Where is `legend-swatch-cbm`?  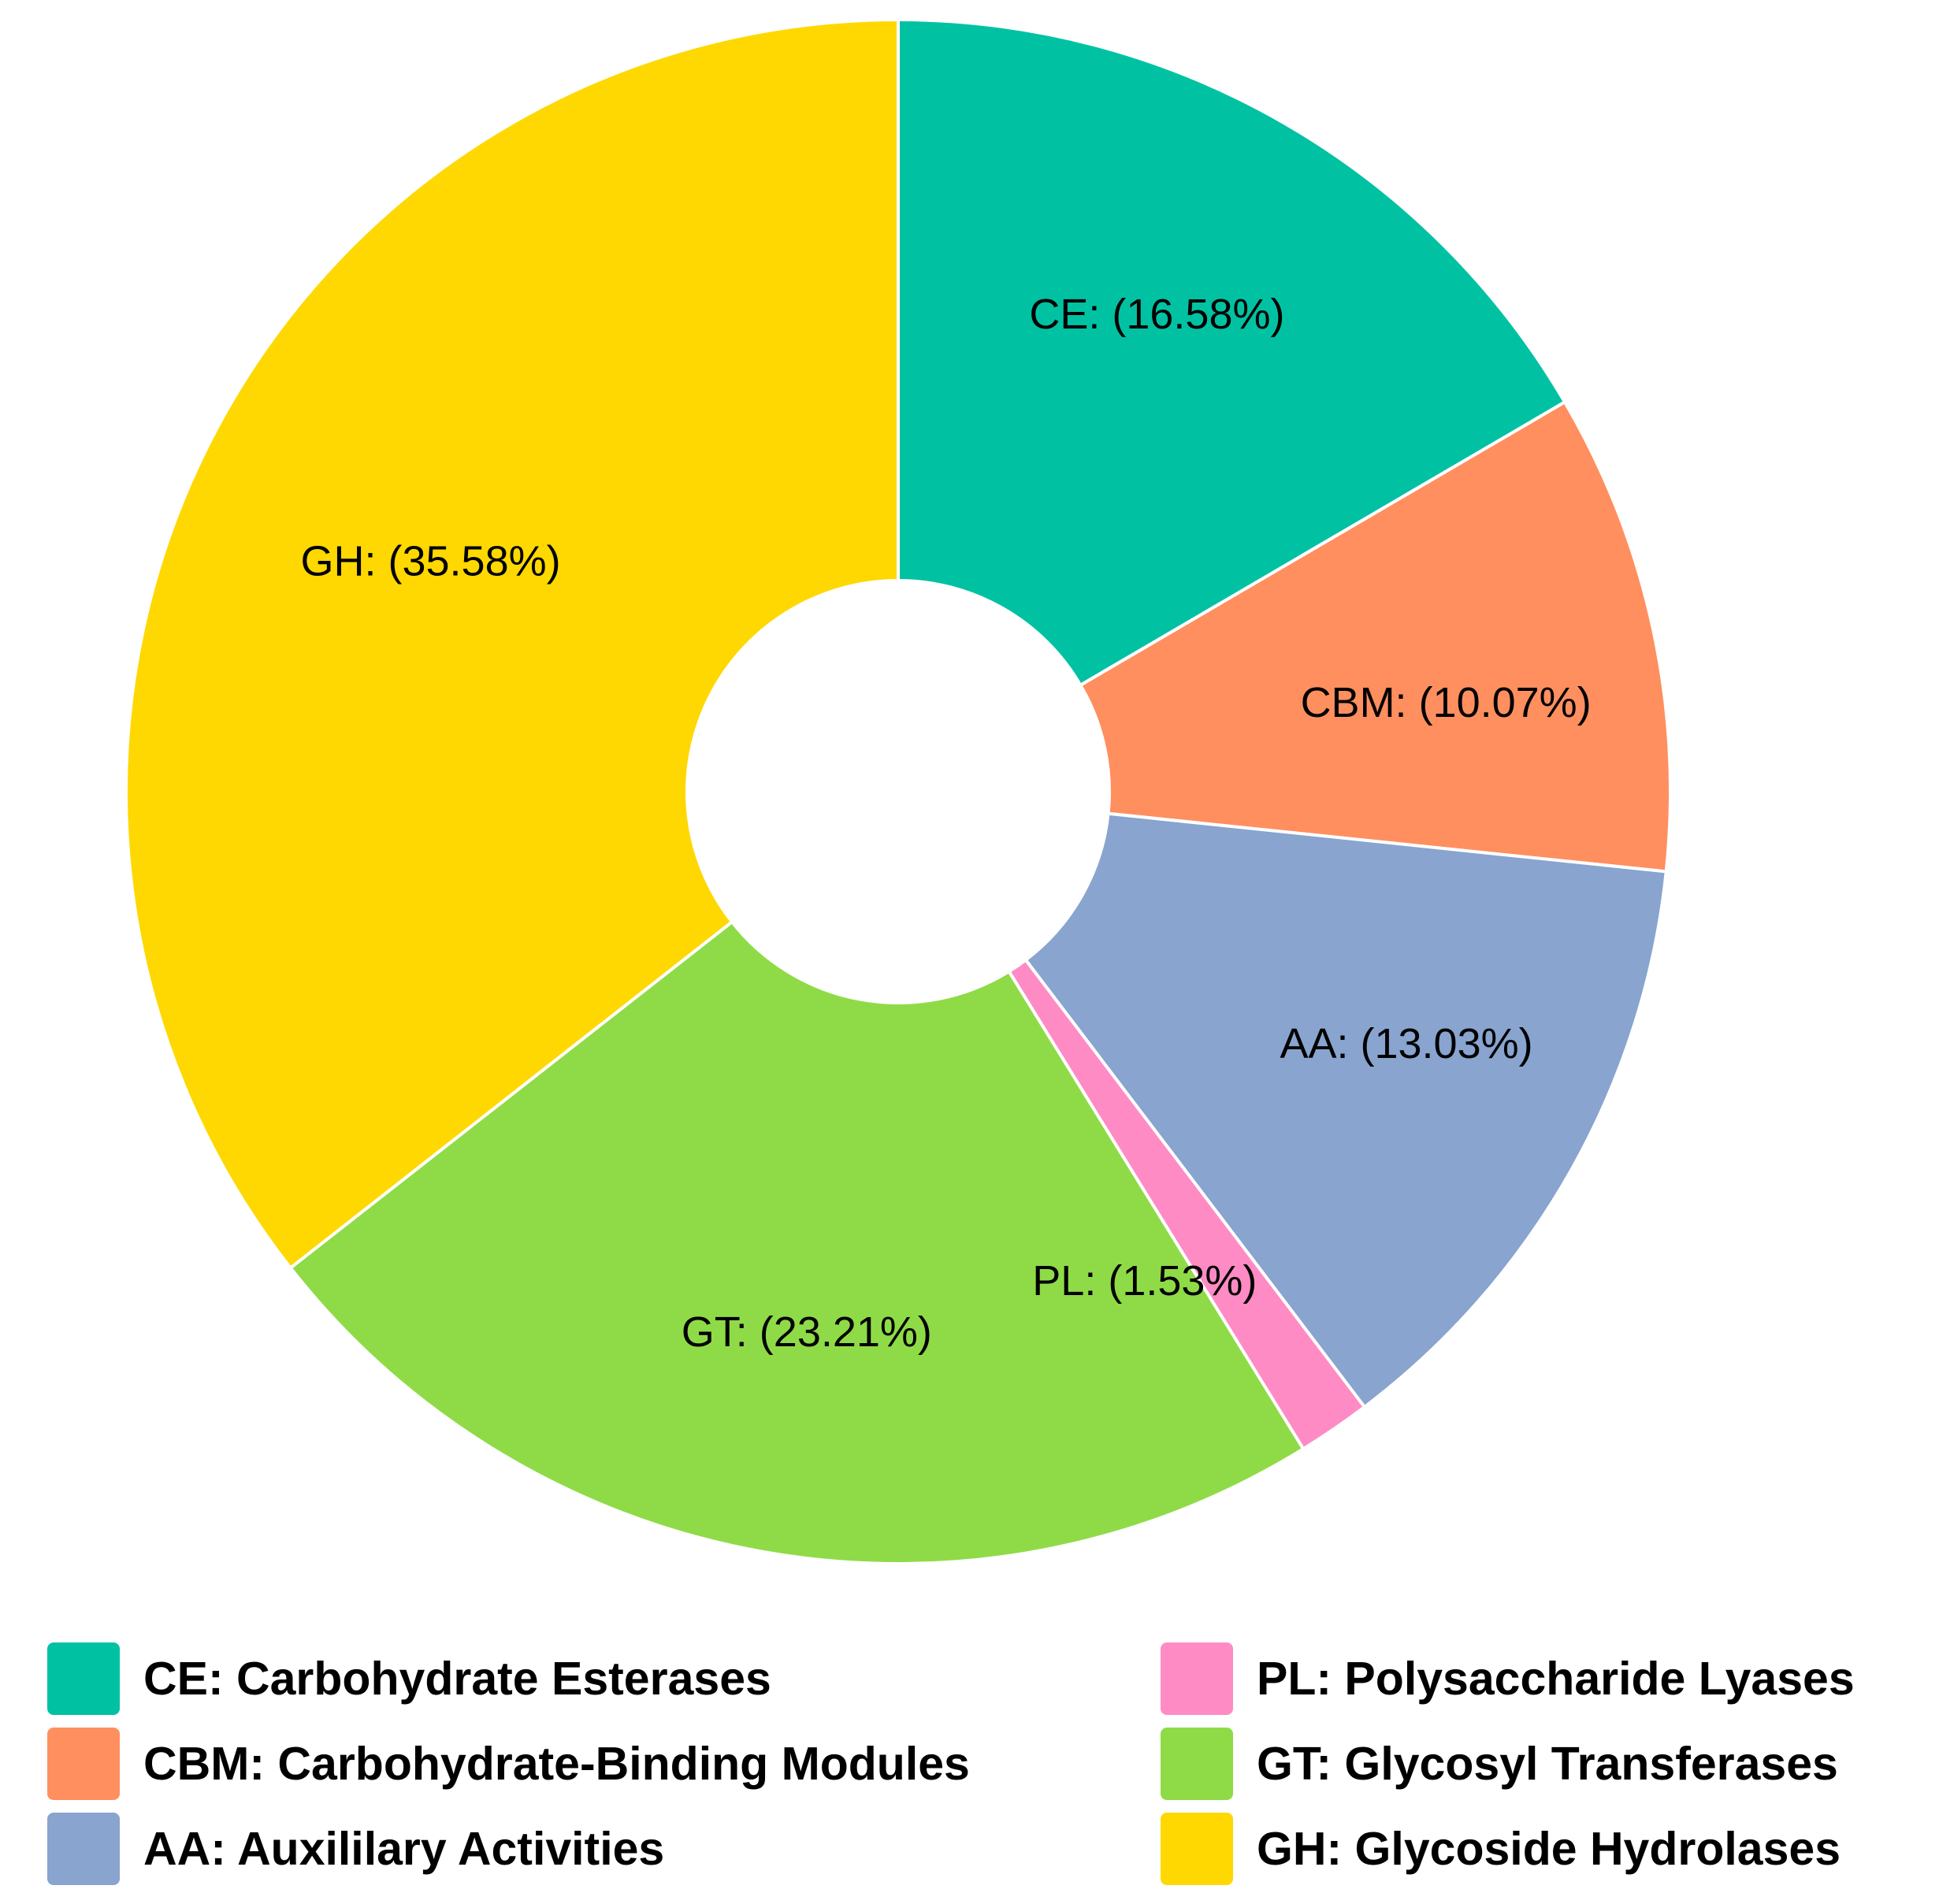
legend-swatch-cbm is located at coordinates (83, 1764).